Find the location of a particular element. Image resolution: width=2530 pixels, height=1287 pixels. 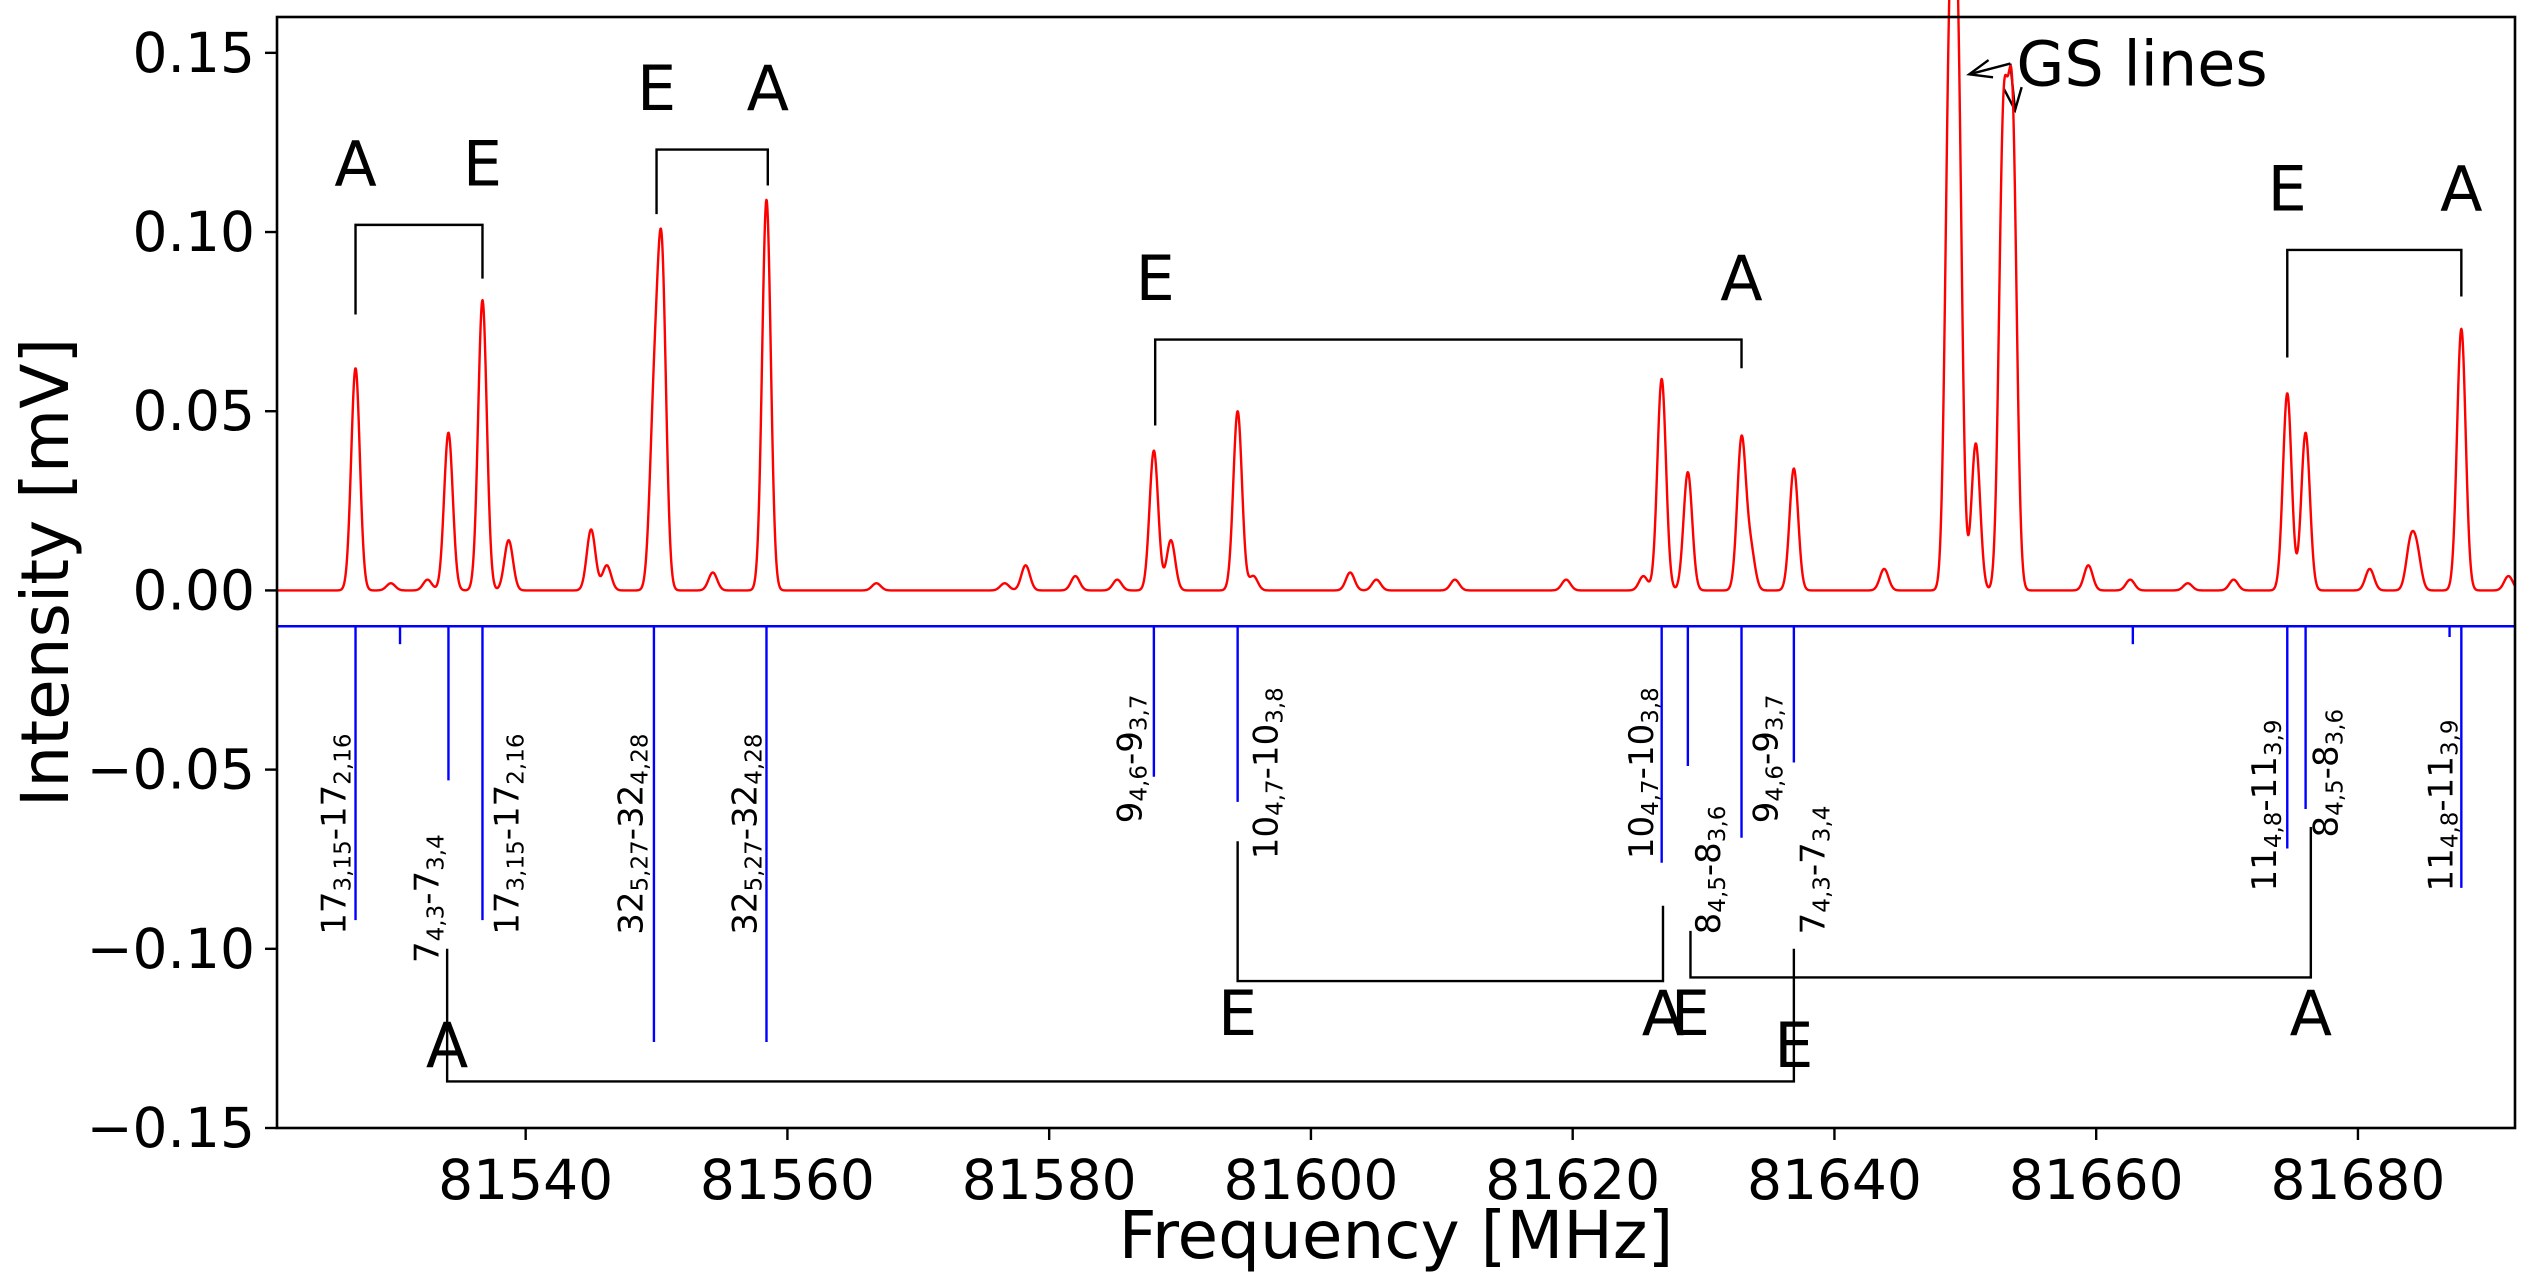

transition-label: 84,5-83,6 is located at coordinates (2328, 773).